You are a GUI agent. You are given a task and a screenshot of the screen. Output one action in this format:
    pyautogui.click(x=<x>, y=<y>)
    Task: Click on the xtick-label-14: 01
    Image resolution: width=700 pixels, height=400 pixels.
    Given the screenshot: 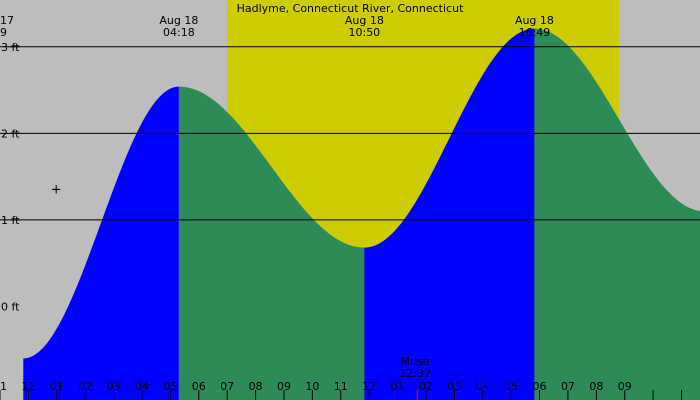 What is the action you would take?
    pyautogui.click(x=398, y=386)
    